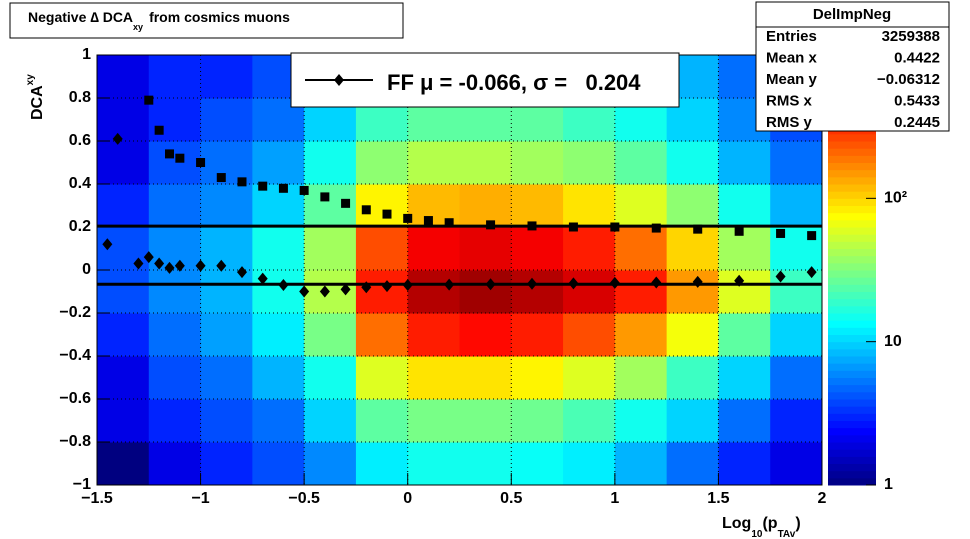 The image size is (970, 539). Describe the element at coordinates (97, 498) in the screenshot. I see `x-tick-label: −1.5` at that location.